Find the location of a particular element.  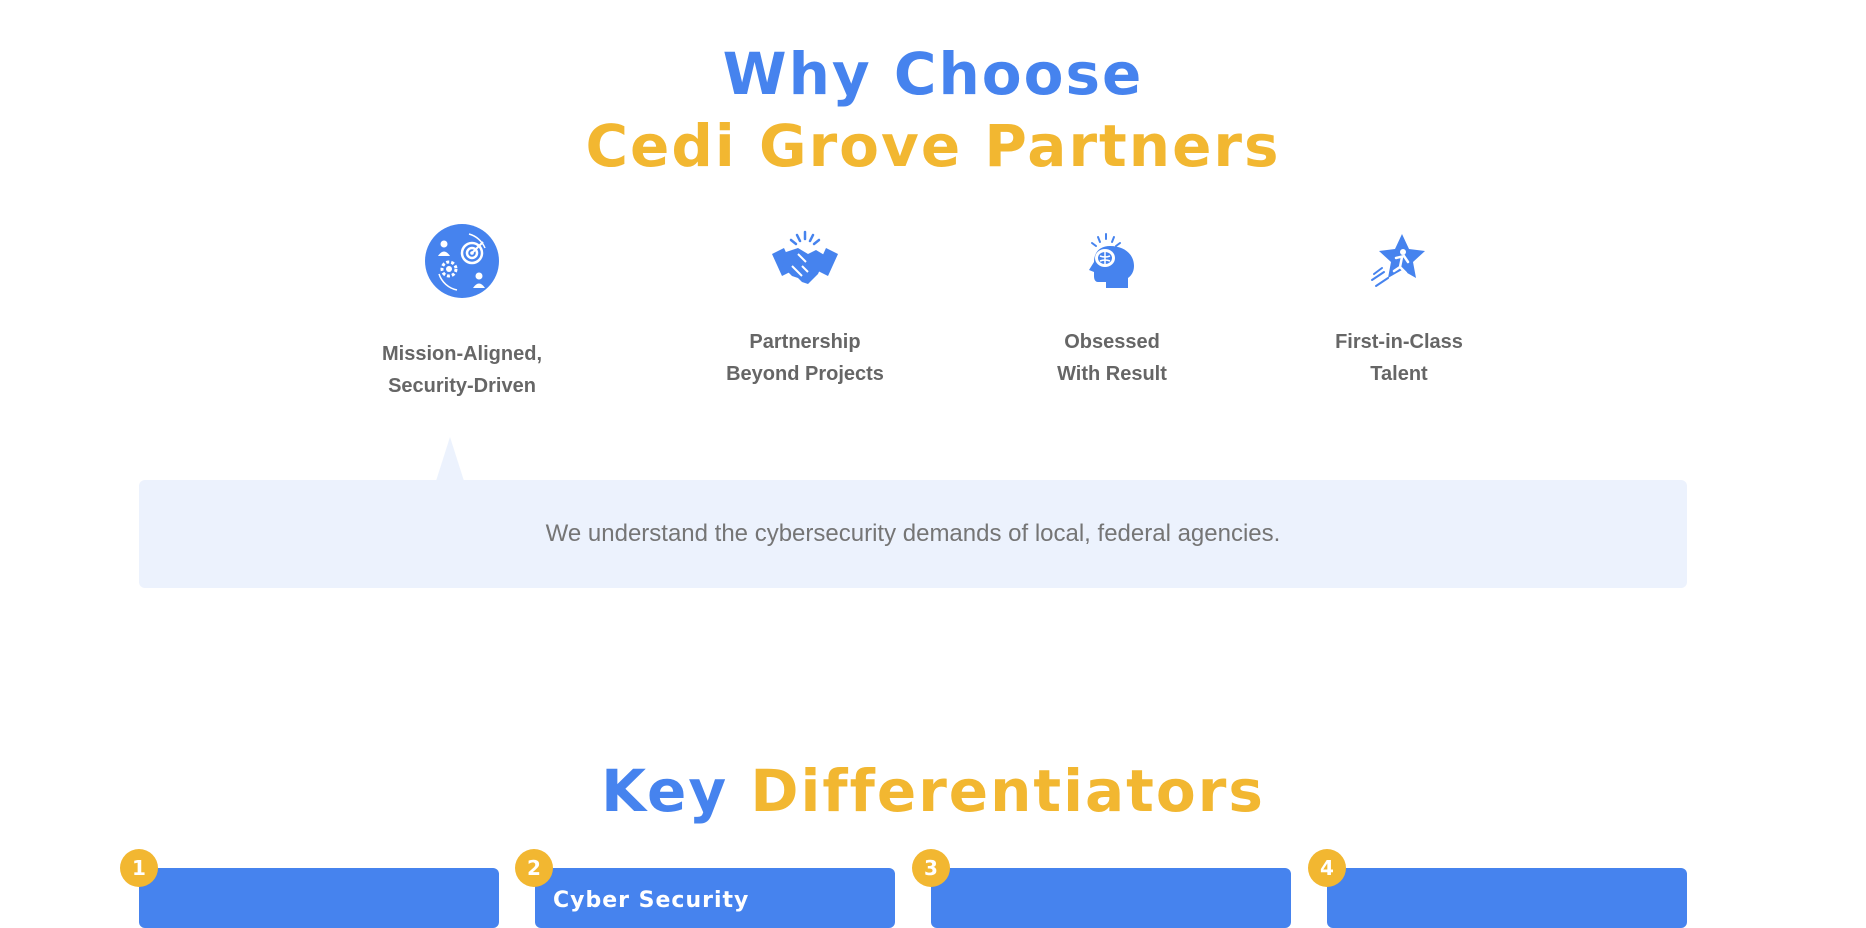

feature-label: Obsessed With Result is located at coordinates (1112, 358).